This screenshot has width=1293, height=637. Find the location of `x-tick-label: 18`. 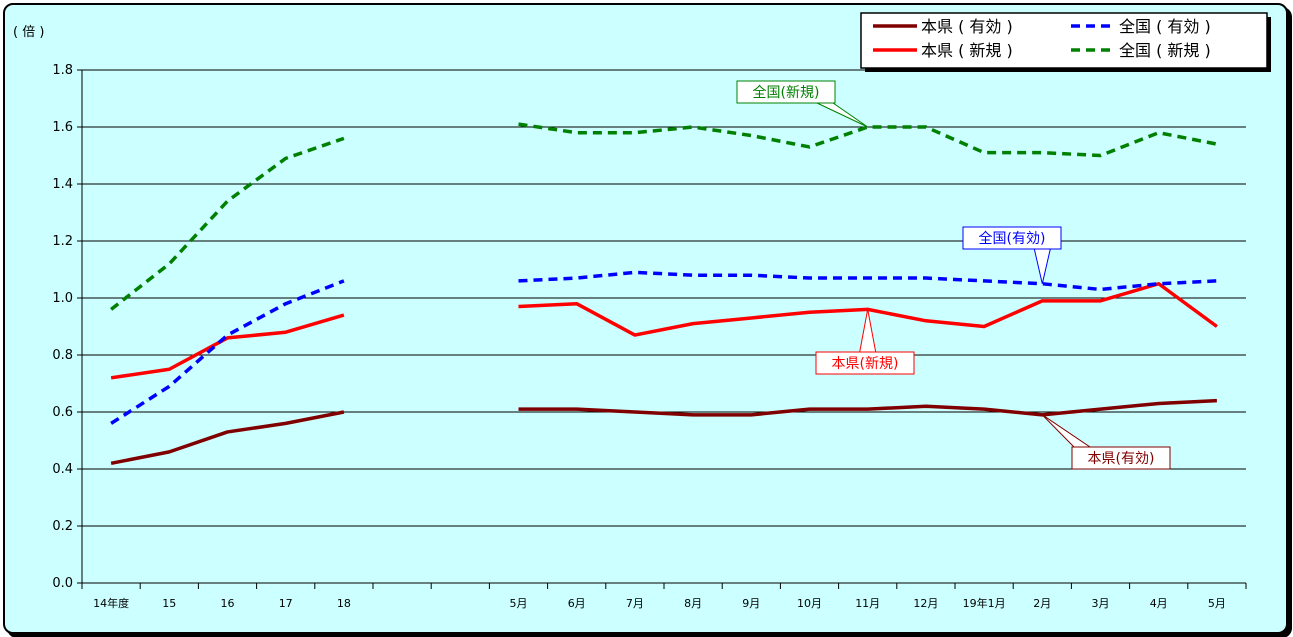

x-tick-label: 18 is located at coordinates (344, 603).